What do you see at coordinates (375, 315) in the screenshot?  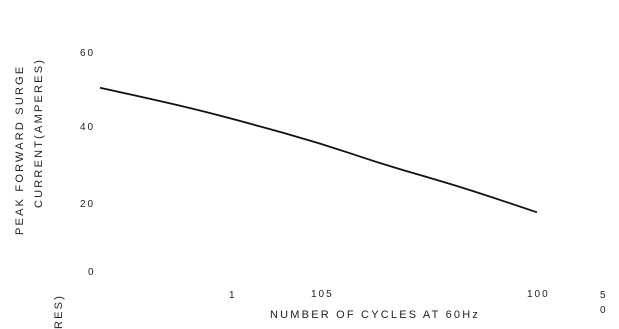 I see `x-axis-title: NUMBER OF CYCLES AT 60Hz` at bounding box center [375, 315].